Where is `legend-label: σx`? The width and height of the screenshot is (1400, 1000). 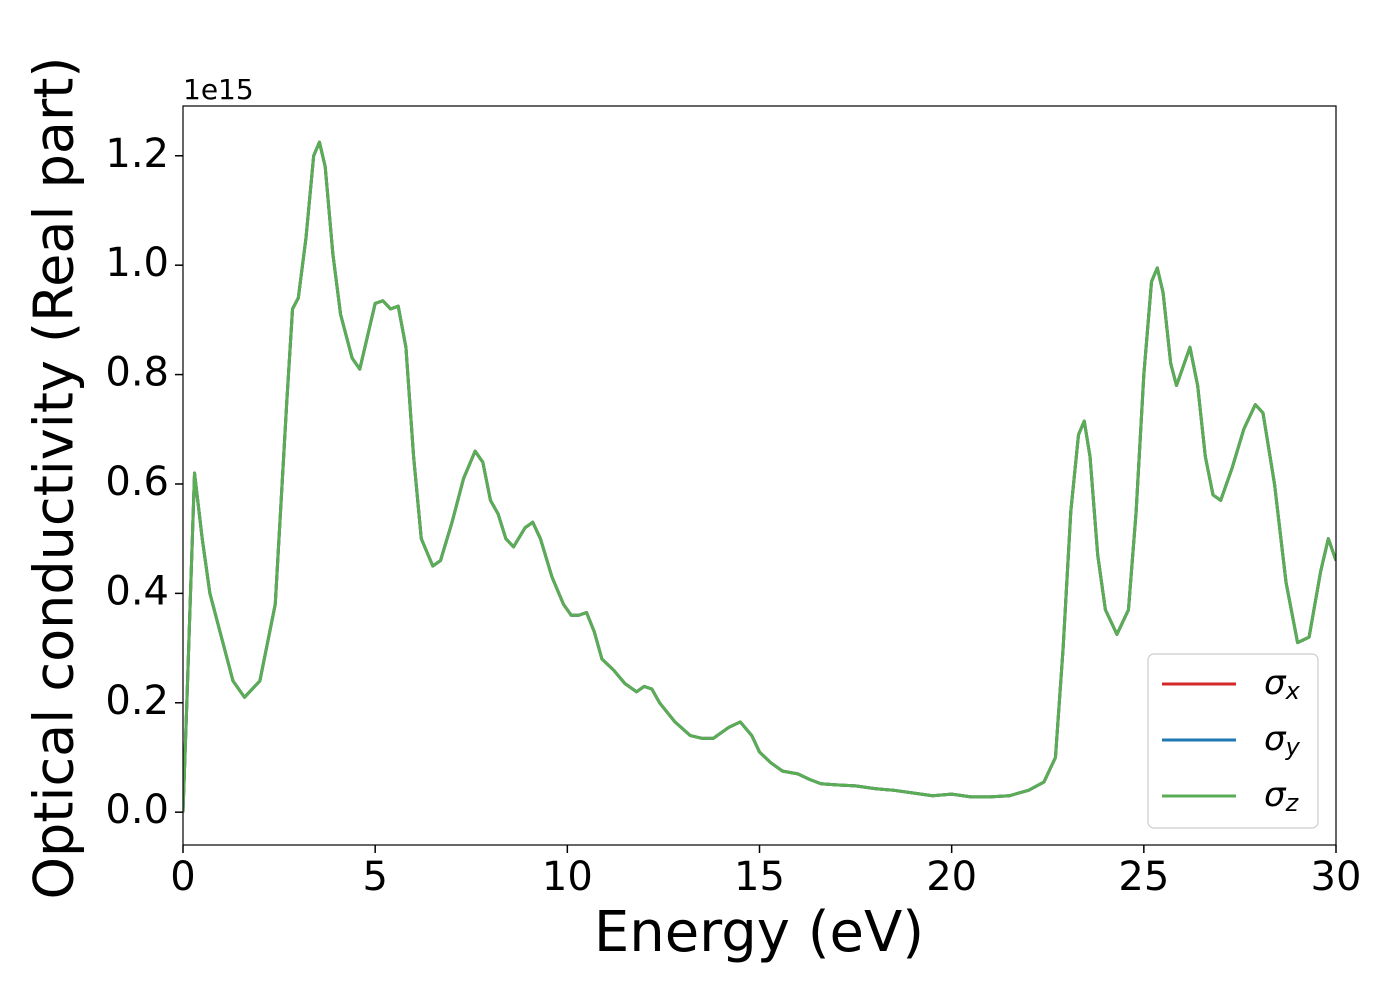
legend-label: σx is located at coordinates (1282, 684).